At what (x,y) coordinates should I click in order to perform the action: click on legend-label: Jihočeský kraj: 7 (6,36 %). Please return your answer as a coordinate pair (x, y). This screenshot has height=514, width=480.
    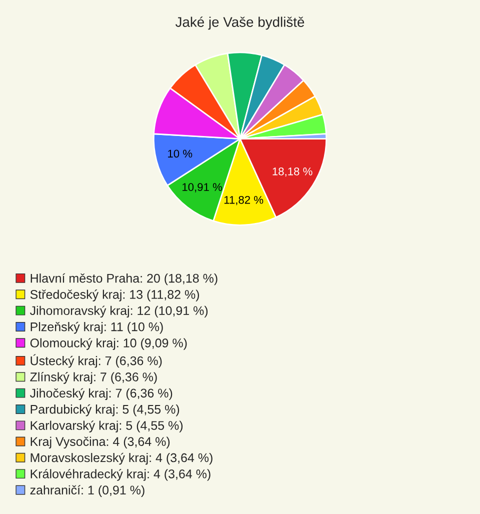
    Looking at the image, I should click on (101, 394).